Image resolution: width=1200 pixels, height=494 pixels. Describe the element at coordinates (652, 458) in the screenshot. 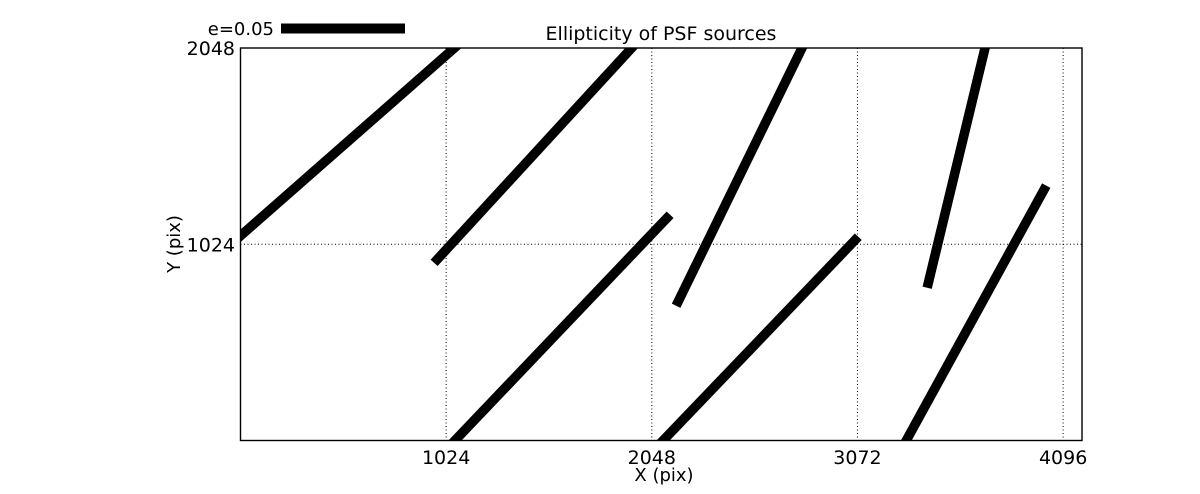

I see `x-tick-label: 2048` at that location.